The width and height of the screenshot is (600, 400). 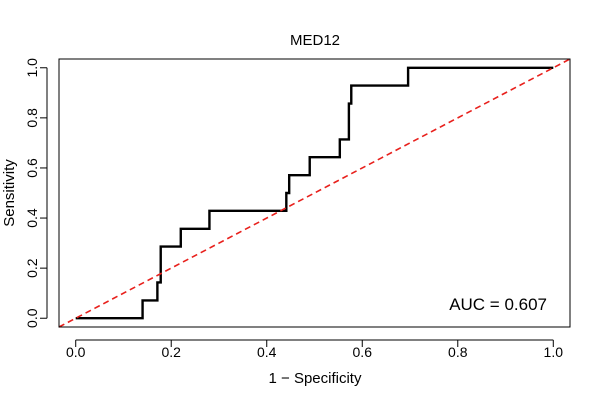 I want to click on x-tick-label: 0.6, so click(x=363, y=352).